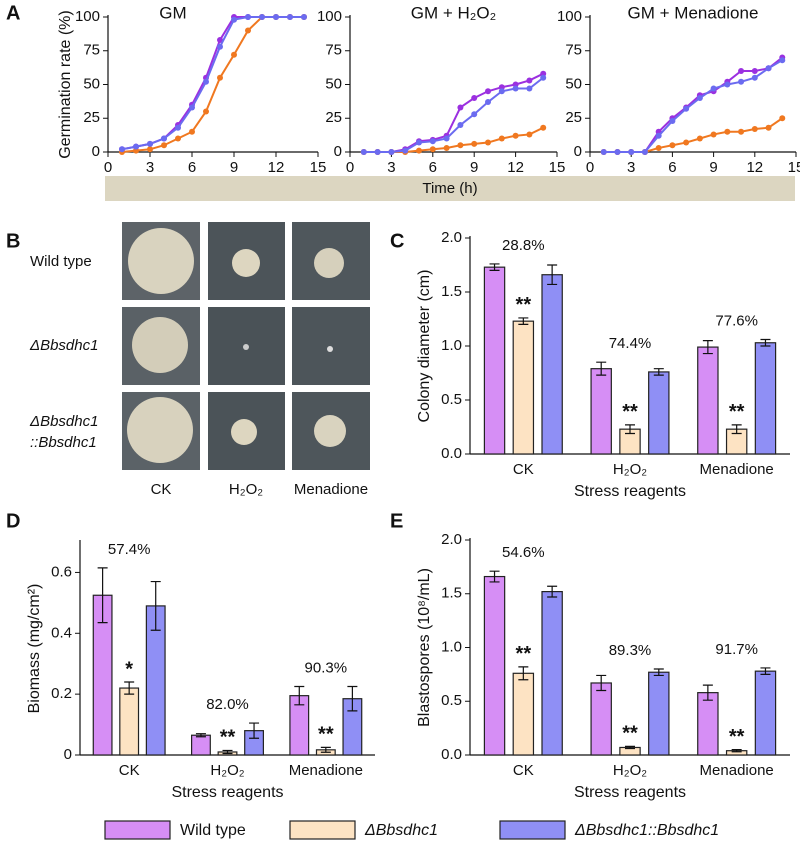 The image size is (800, 853). I want to click on chart-title: GM + H₂O₂, so click(453, 12).